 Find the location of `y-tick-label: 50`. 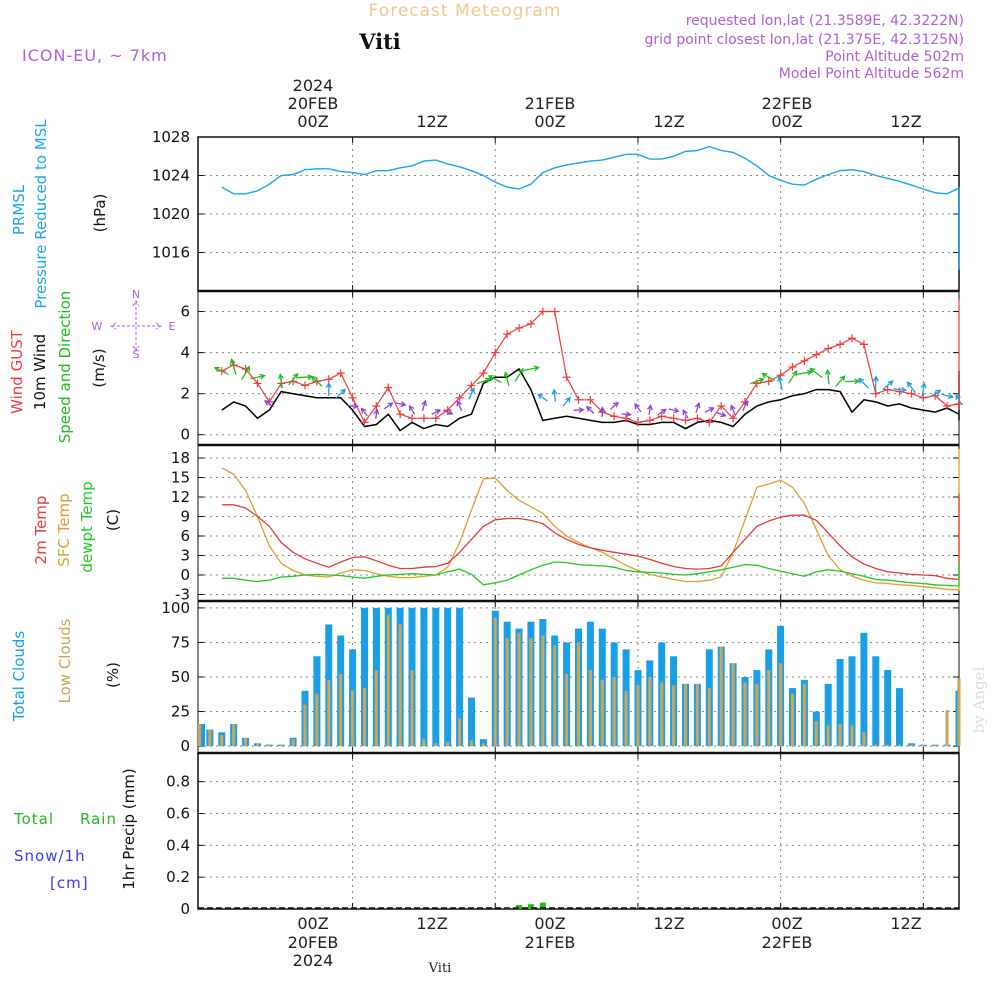

y-tick-label: 50 is located at coordinates (180, 677).